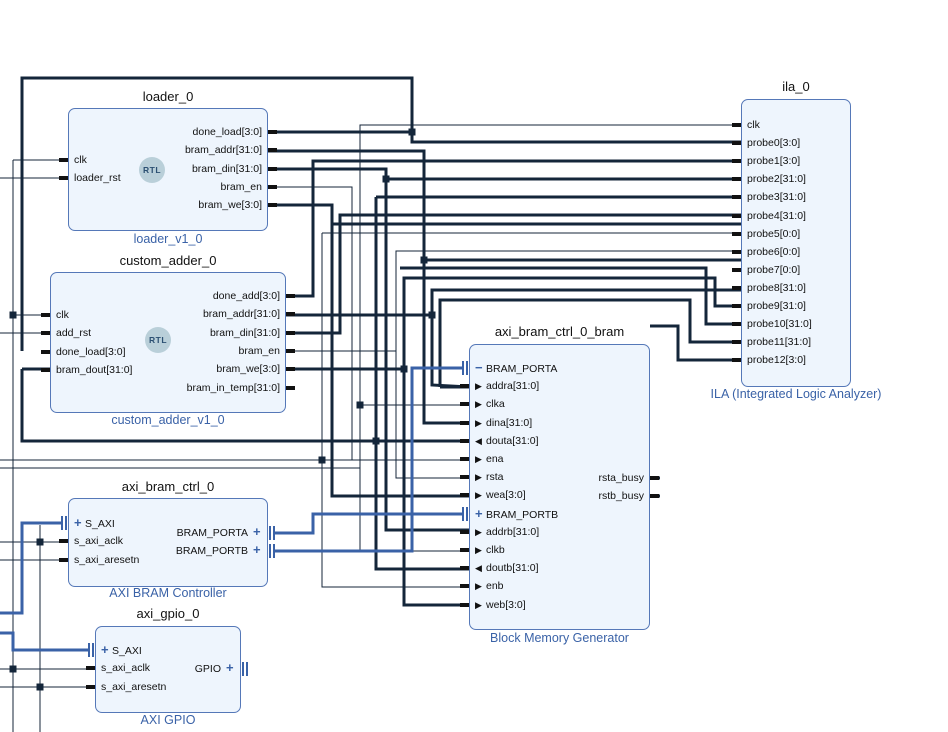 This screenshot has width=948, height=732. What do you see at coordinates (90, 352) in the screenshot?
I see `port-adder-in: done_load[3:0]` at bounding box center [90, 352].